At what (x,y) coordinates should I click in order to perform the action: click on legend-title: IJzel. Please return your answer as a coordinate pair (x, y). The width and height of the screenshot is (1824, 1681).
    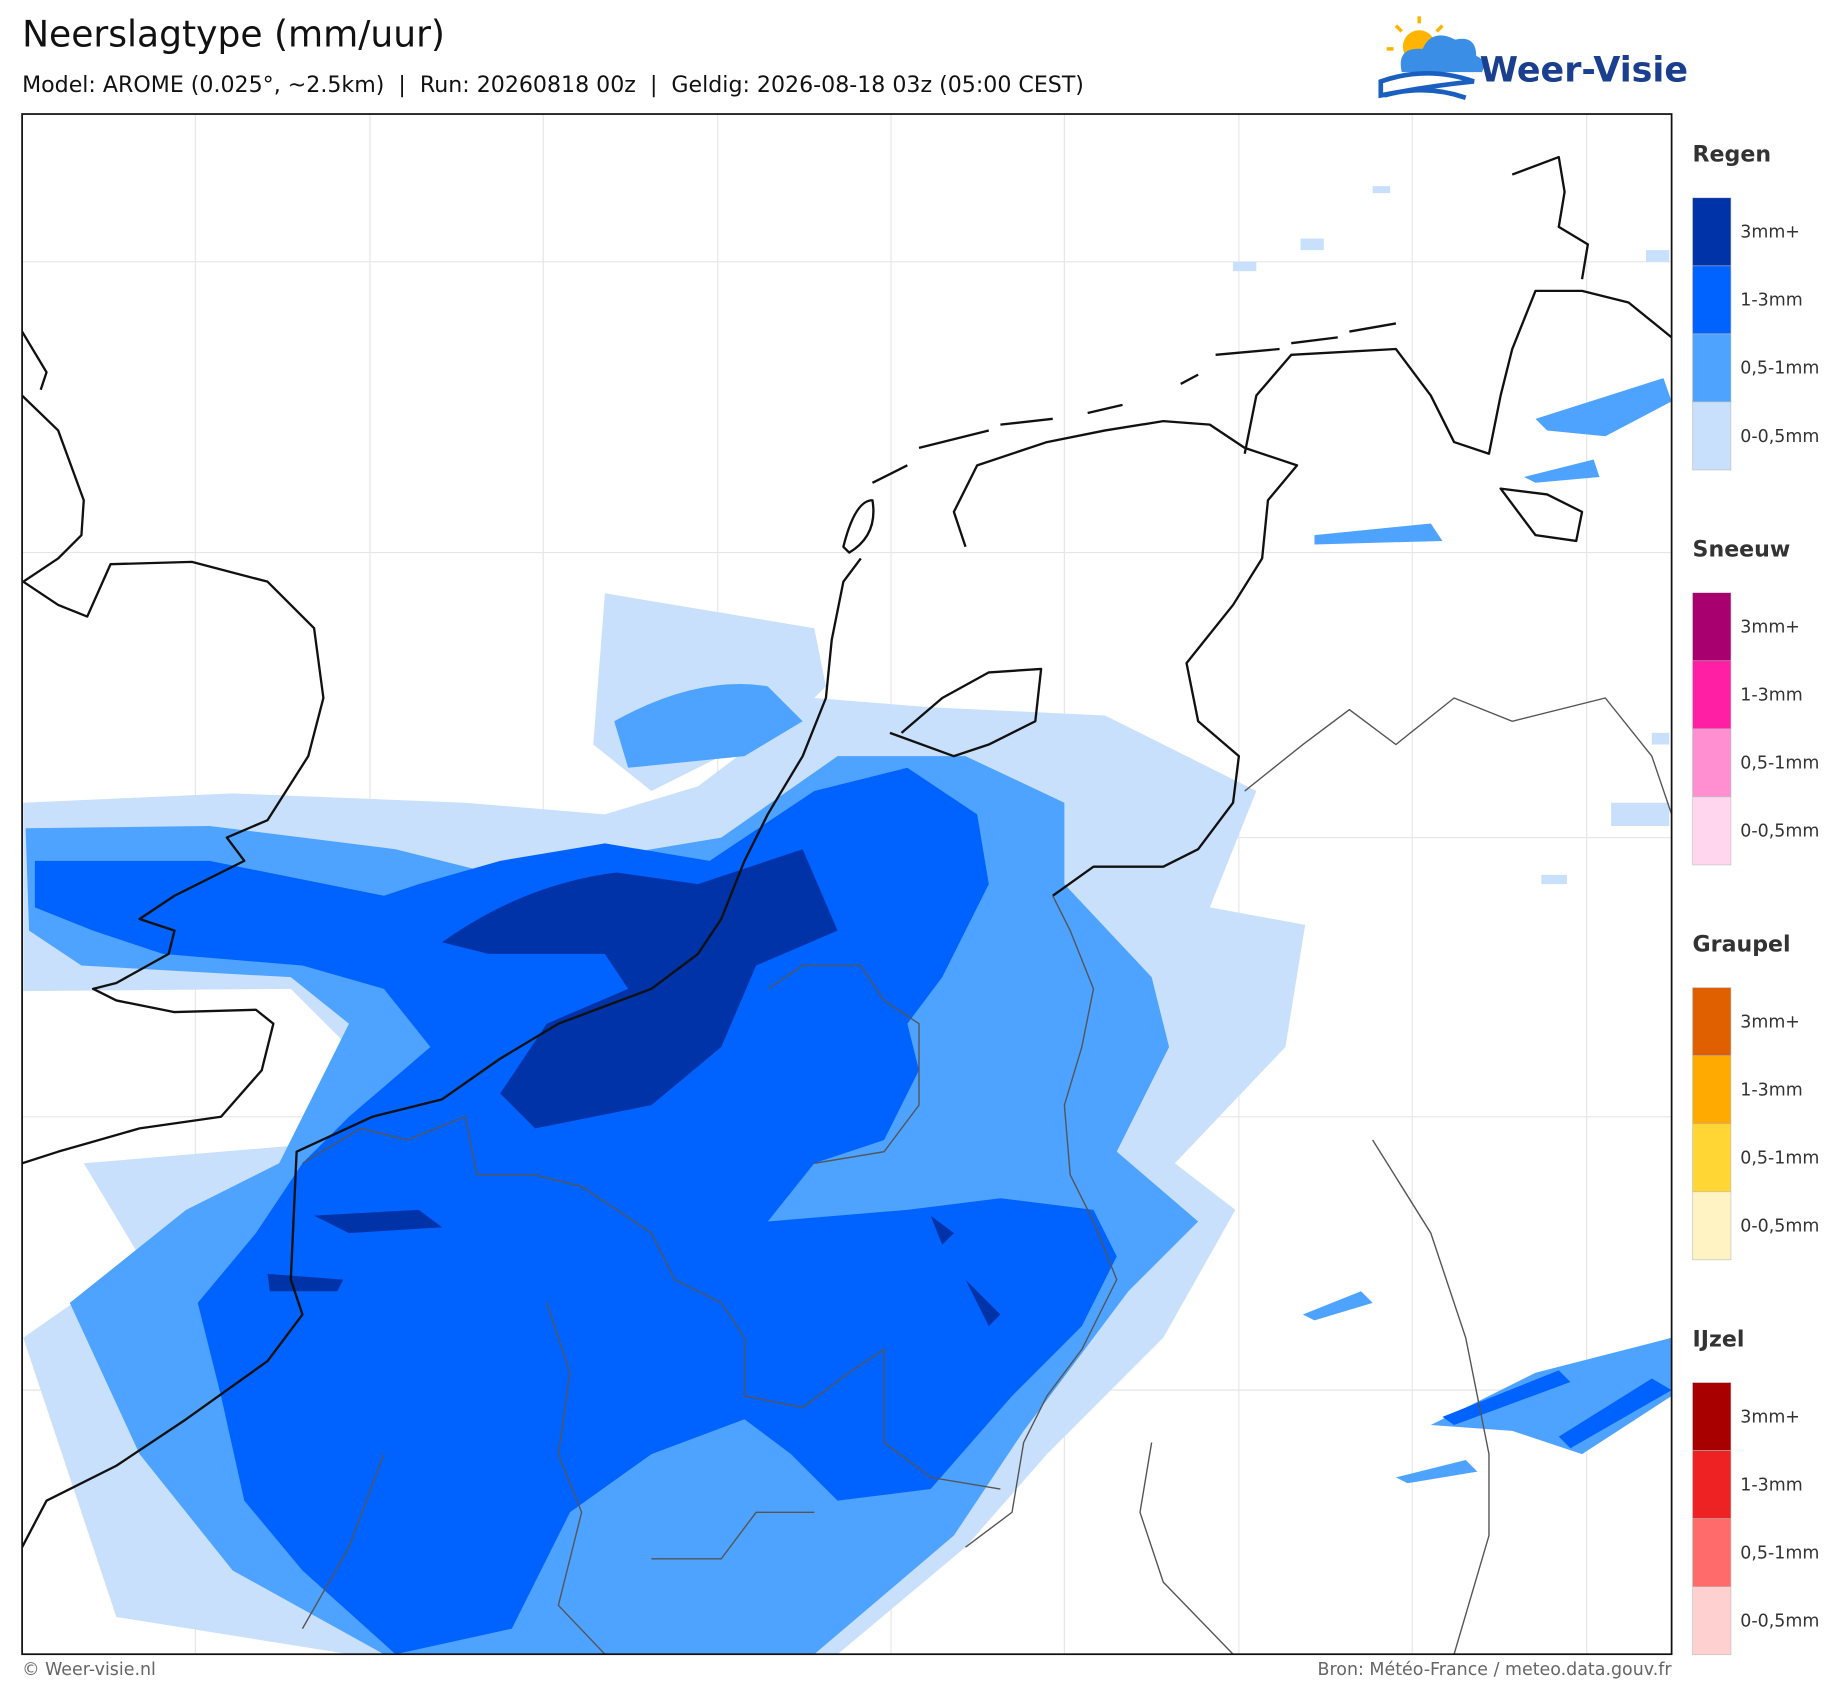
    Looking at the image, I should click on (1719, 1340).